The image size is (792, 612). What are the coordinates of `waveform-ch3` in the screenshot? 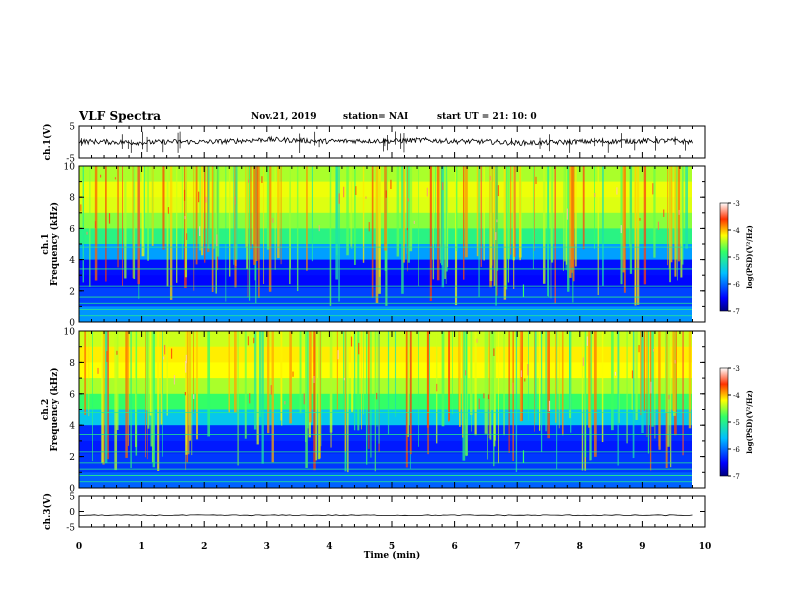 It's located at (385, 515).